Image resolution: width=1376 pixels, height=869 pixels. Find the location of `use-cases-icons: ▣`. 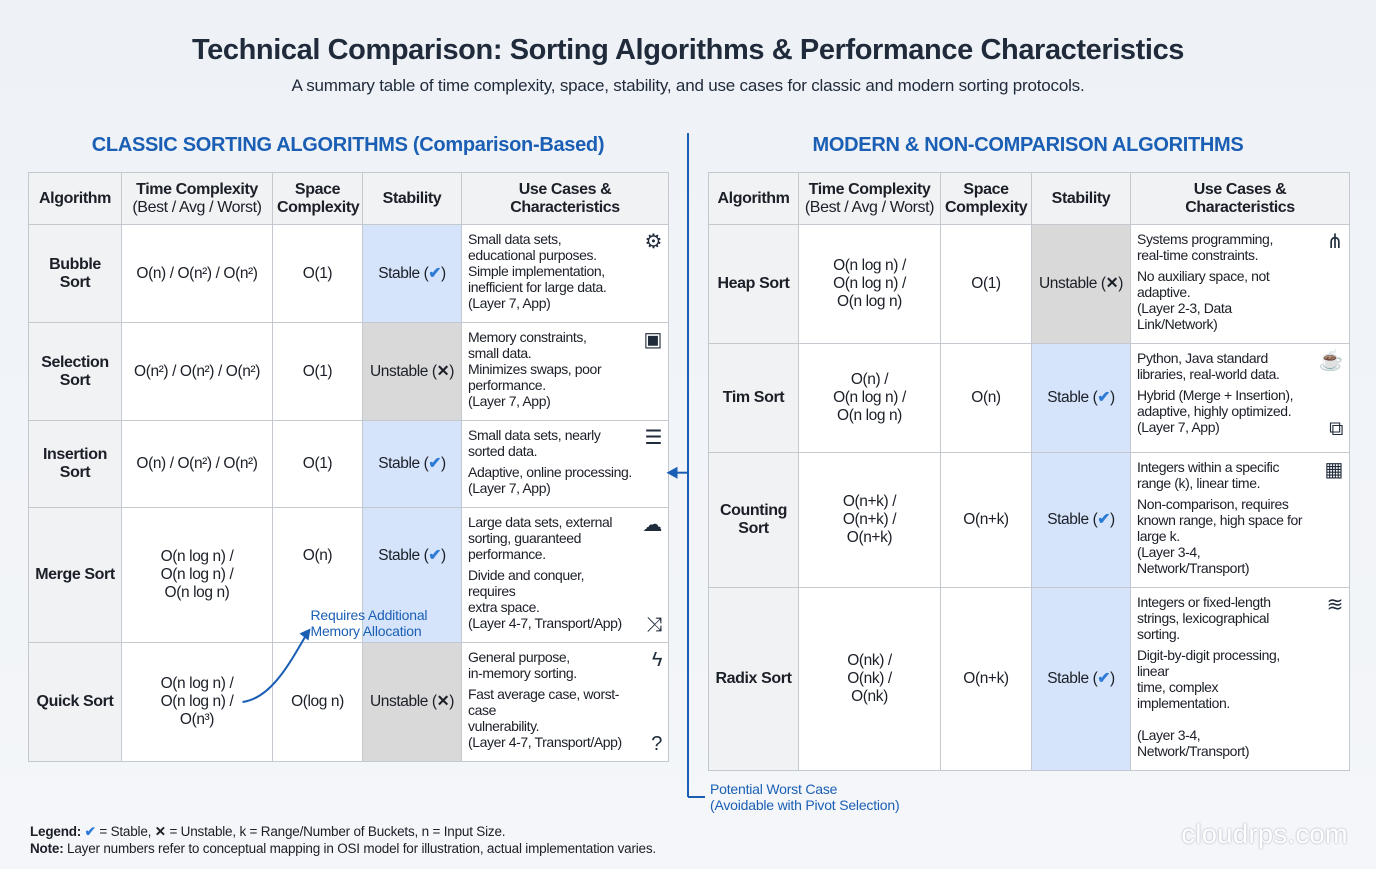

use-cases-icons: ▣ is located at coordinates (649, 371).